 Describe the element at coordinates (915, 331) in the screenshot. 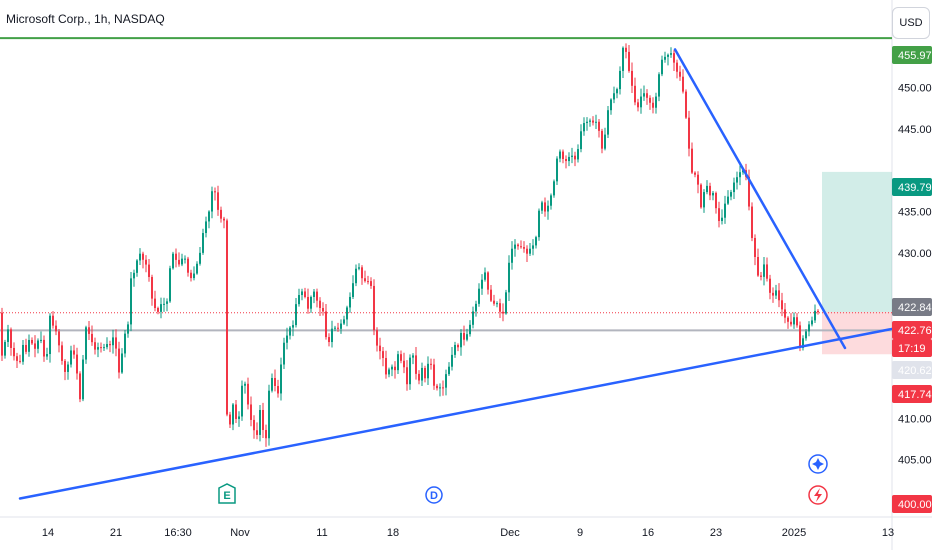

I see `price-tag-label: 422.76` at that location.